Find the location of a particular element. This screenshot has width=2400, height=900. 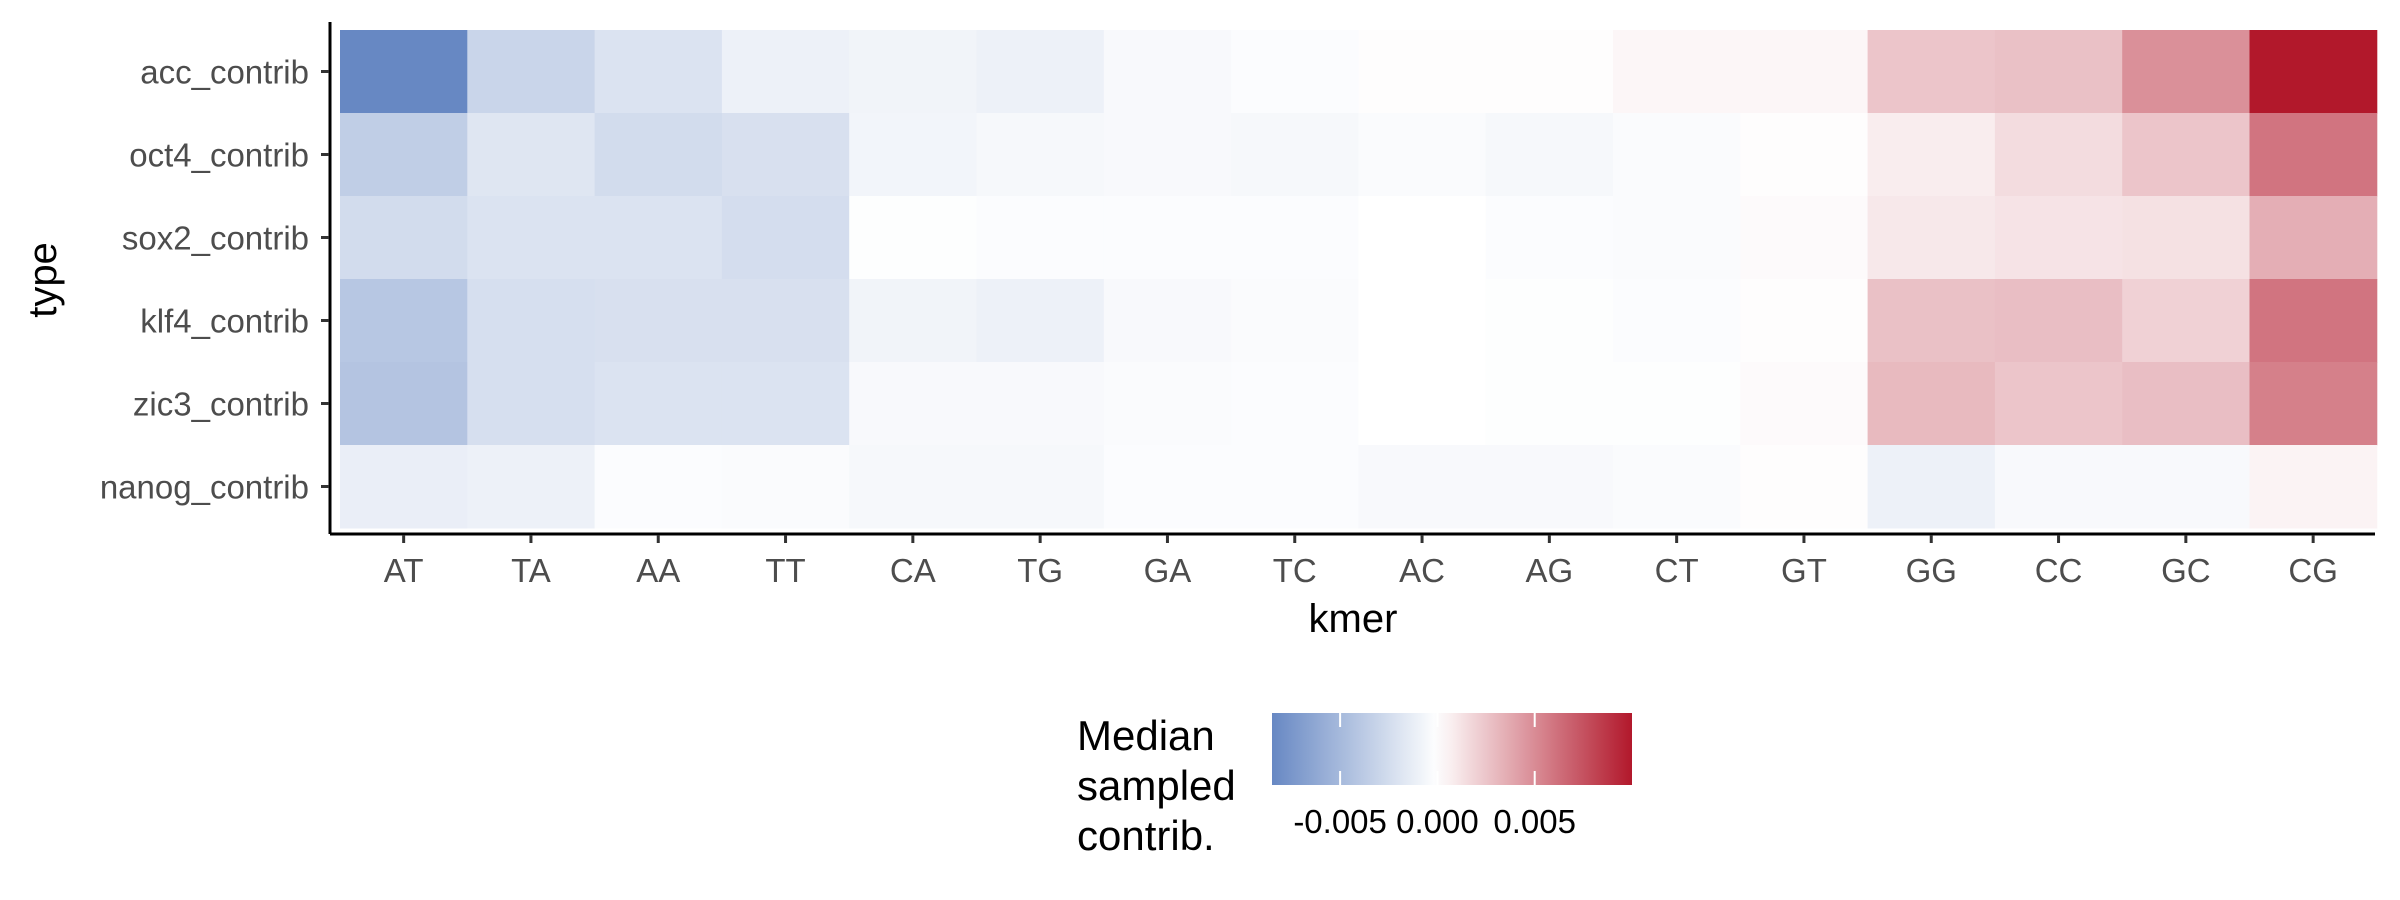

legend-title-line-2: sampled is located at coordinates (1156, 785).